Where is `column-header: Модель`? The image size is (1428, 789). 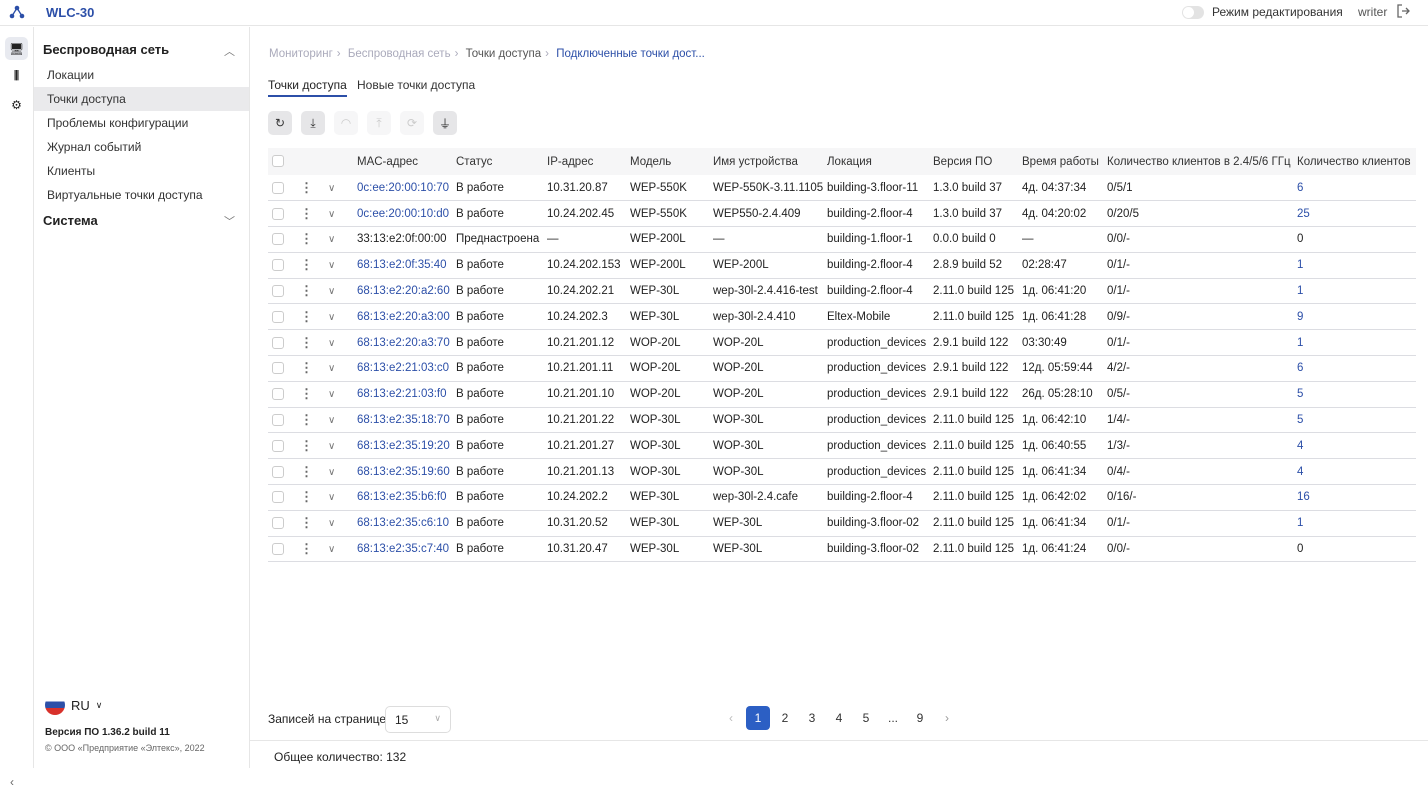
column-header: Модель is located at coordinates (671, 161).